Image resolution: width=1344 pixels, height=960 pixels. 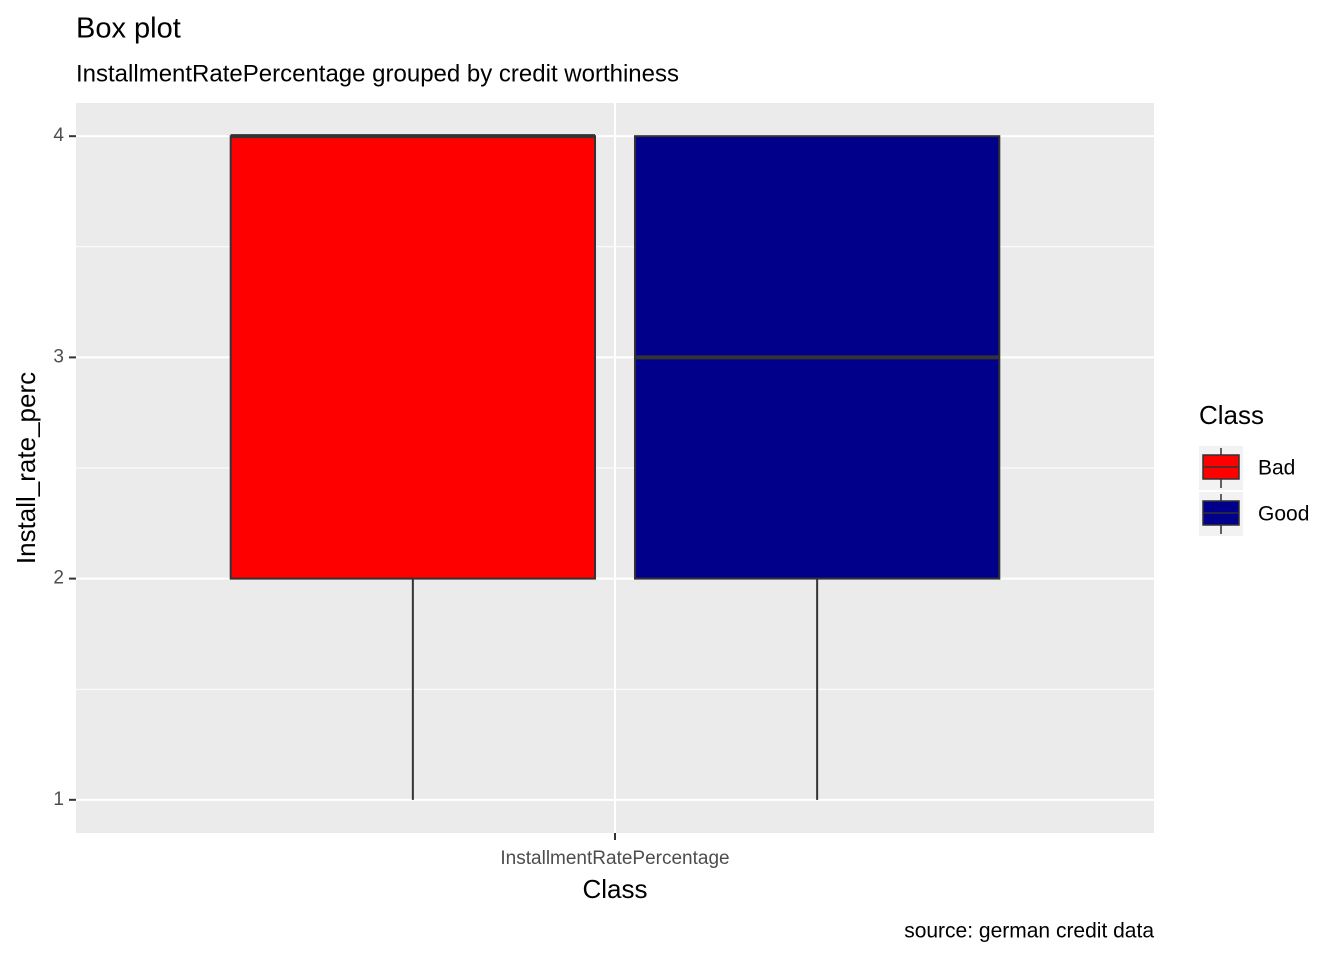 I want to click on legend-label: Good, so click(x=1283, y=514).